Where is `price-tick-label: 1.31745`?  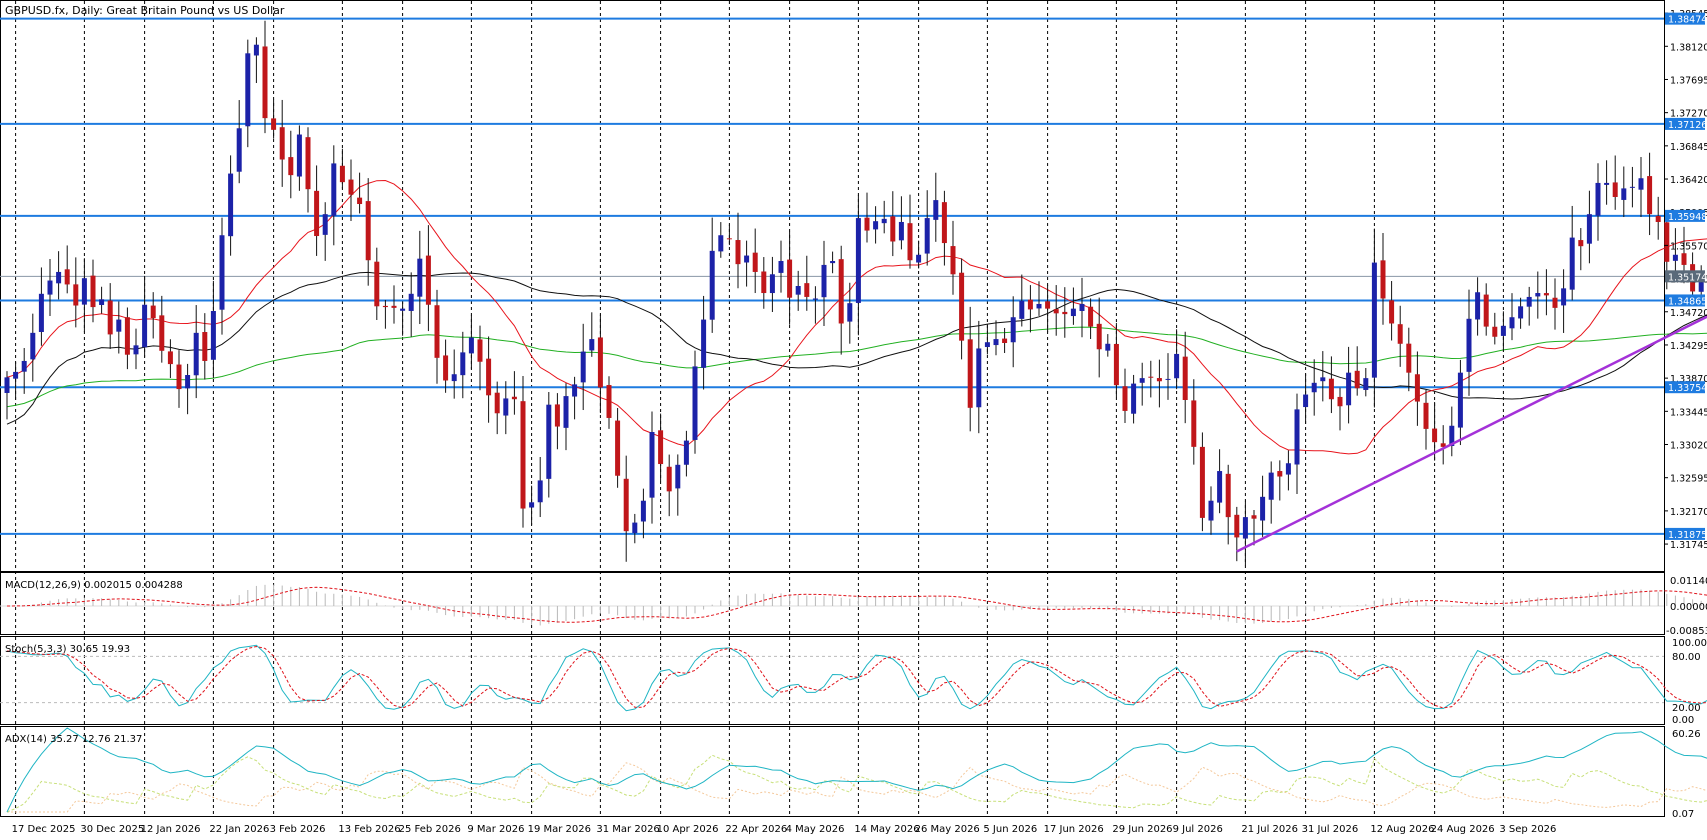 price-tick-label: 1.31745 is located at coordinates (1688, 545).